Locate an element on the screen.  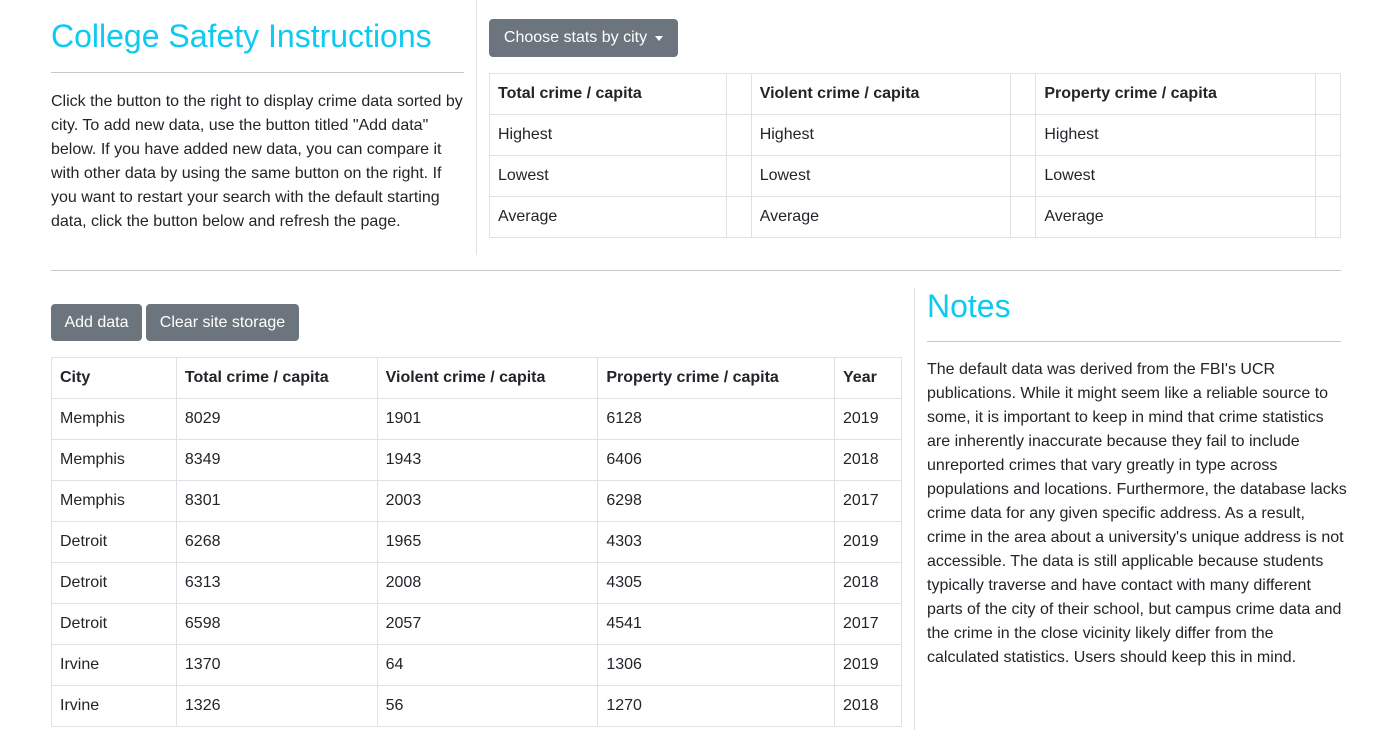
title-divider is located at coordinates (257, 72).